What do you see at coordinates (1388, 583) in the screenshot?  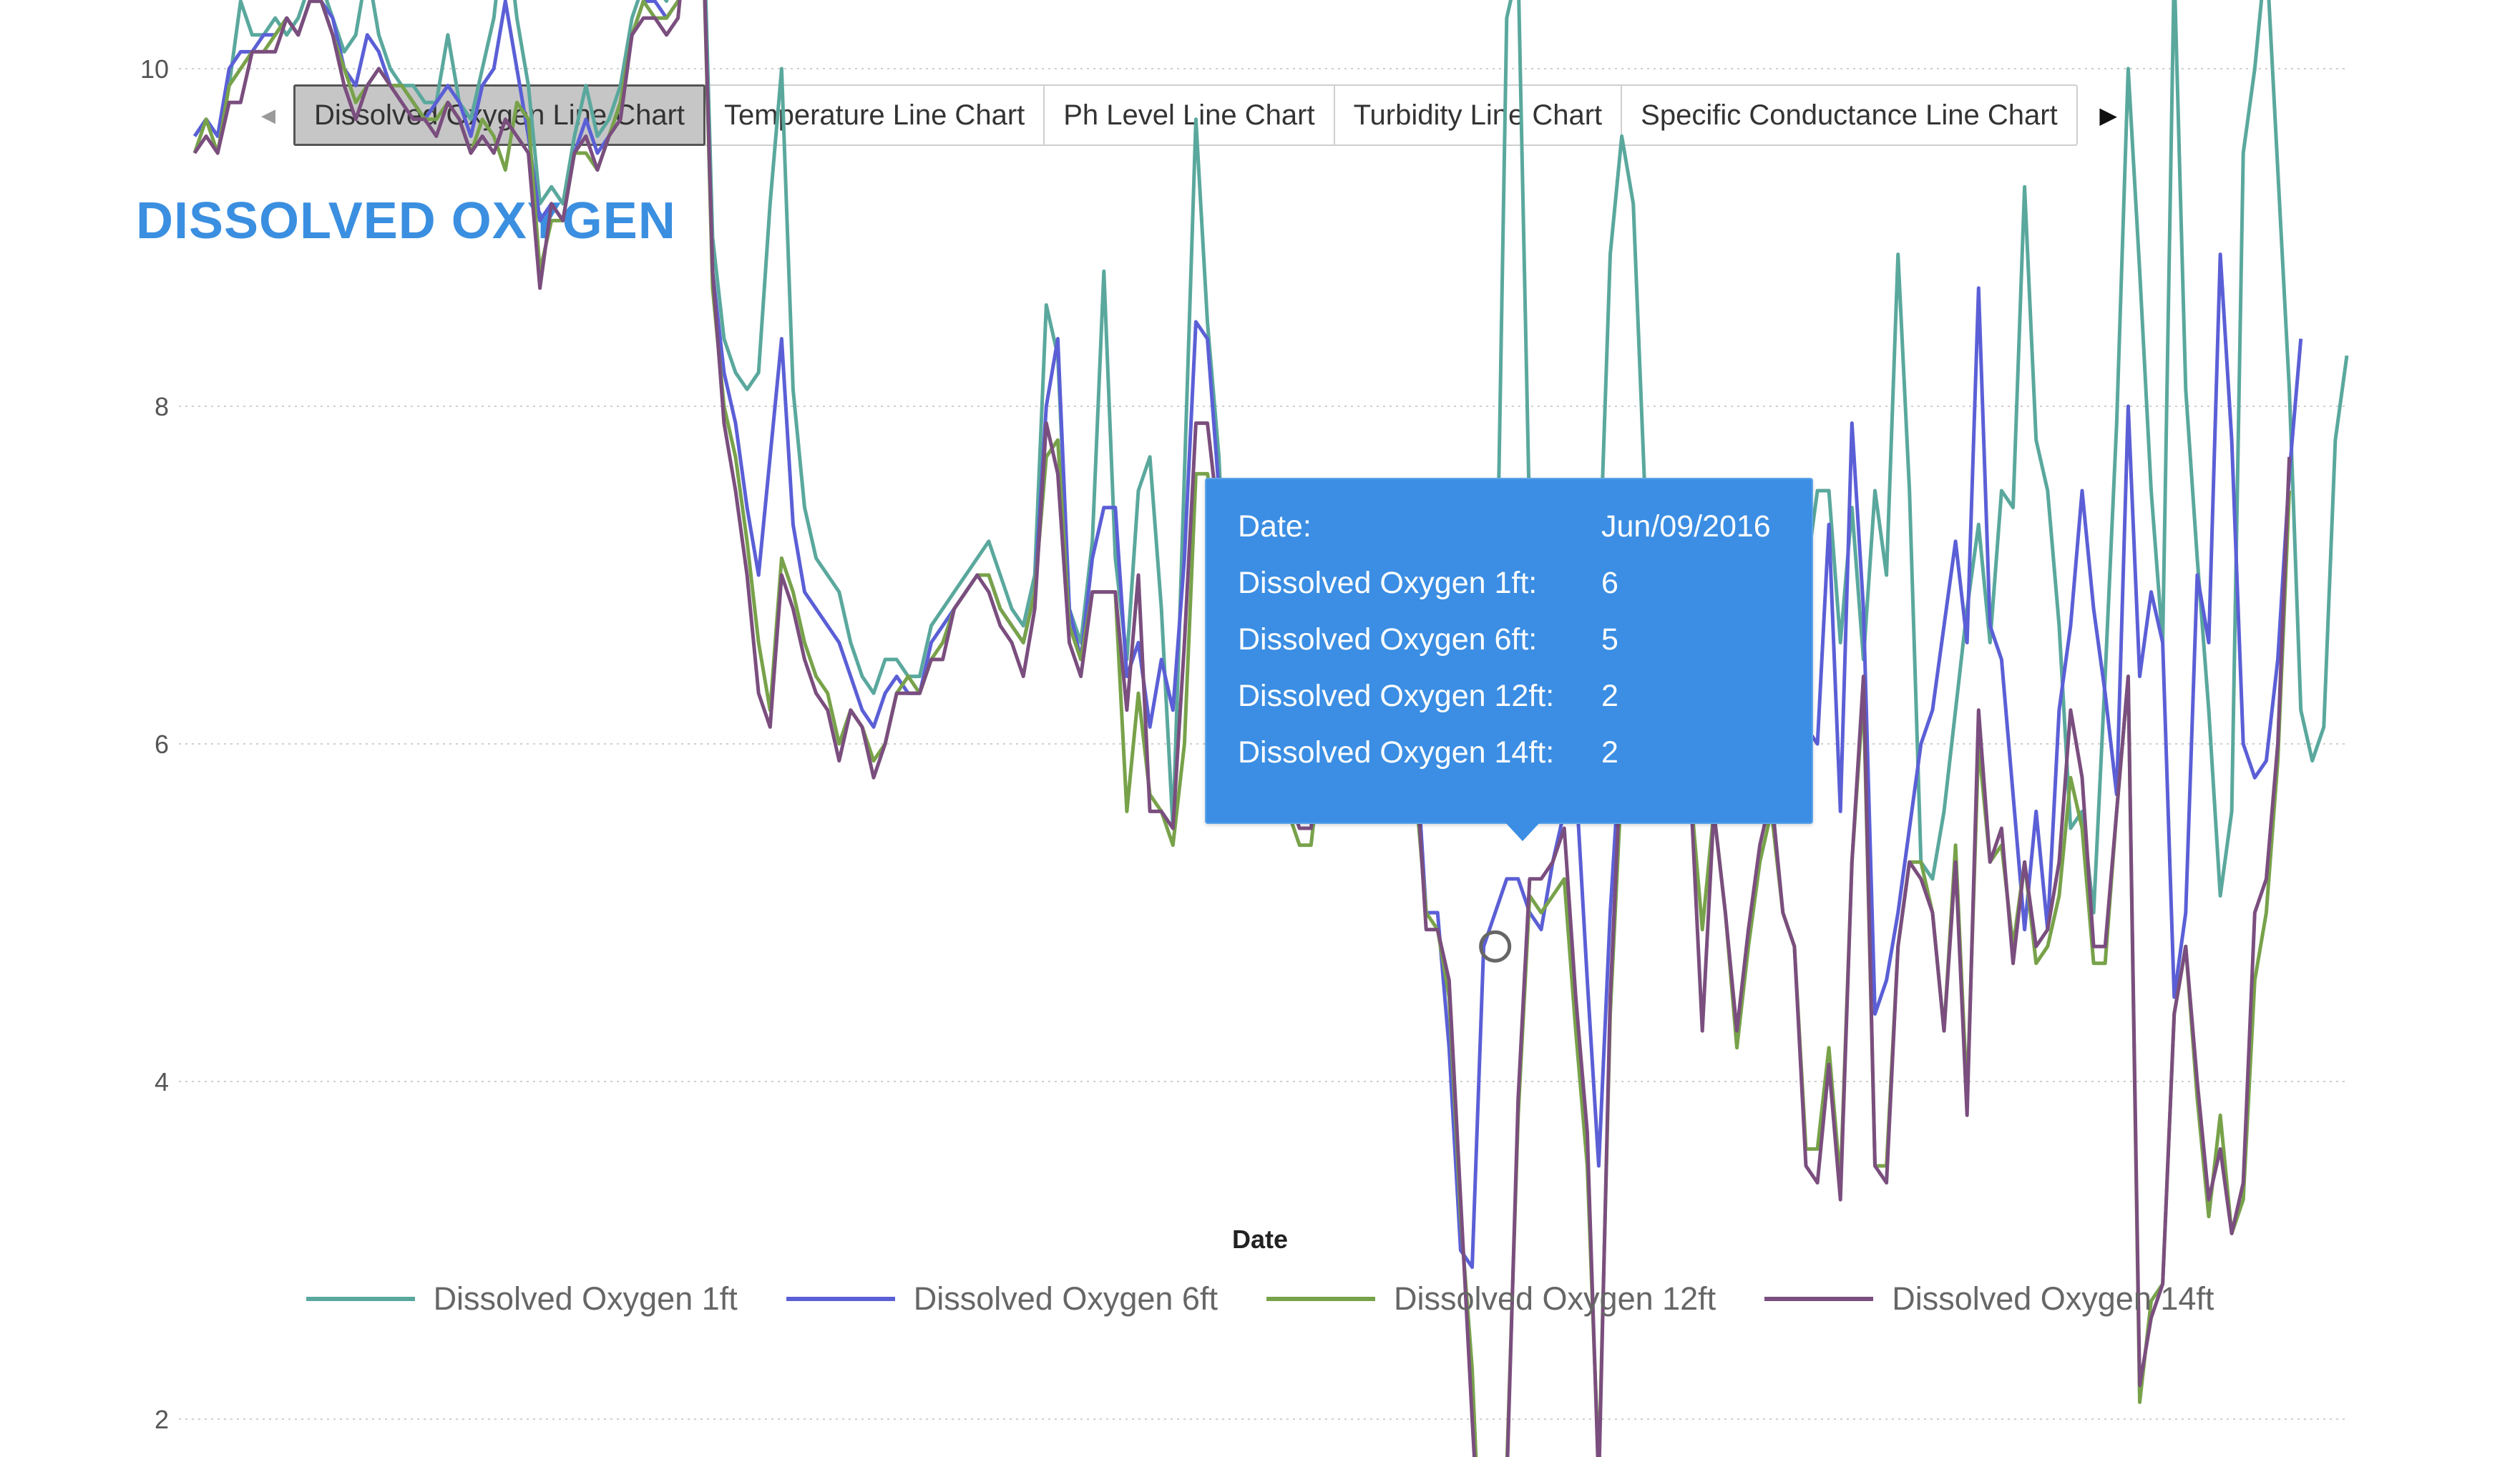 I see `tooltip-label-1ft: Dissolved Oxygen 1ft:` at bounding box center [1388, 583].